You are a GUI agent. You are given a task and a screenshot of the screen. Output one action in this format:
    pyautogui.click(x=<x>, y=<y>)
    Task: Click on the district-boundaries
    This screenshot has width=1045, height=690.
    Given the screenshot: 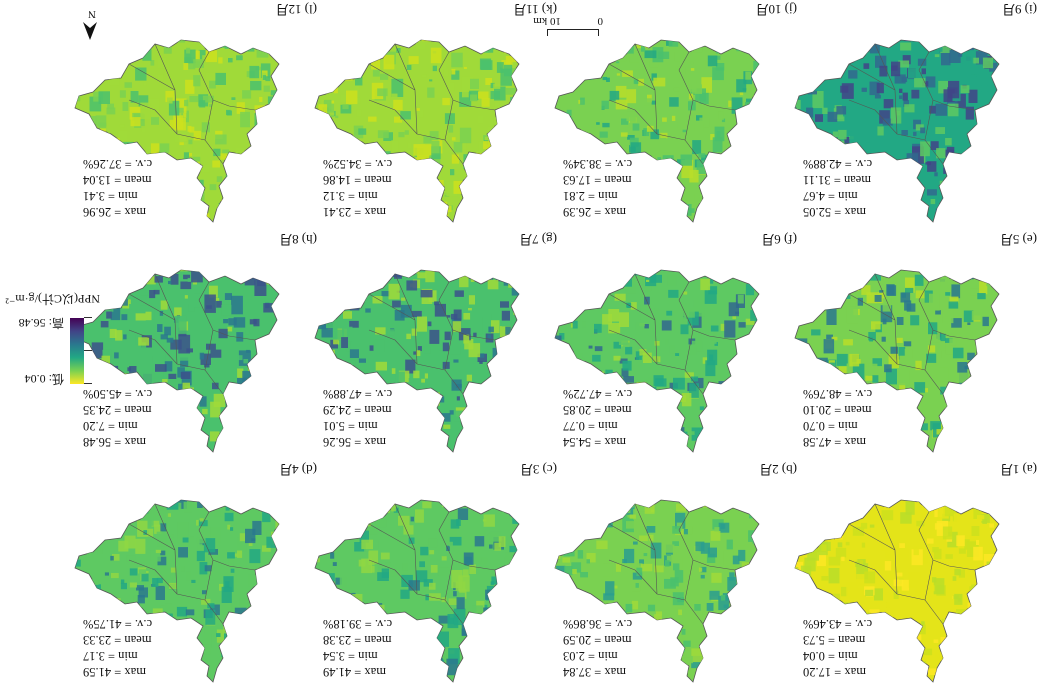 What is the action you would take?
    pyautogui.click(x=672, y=334)
    